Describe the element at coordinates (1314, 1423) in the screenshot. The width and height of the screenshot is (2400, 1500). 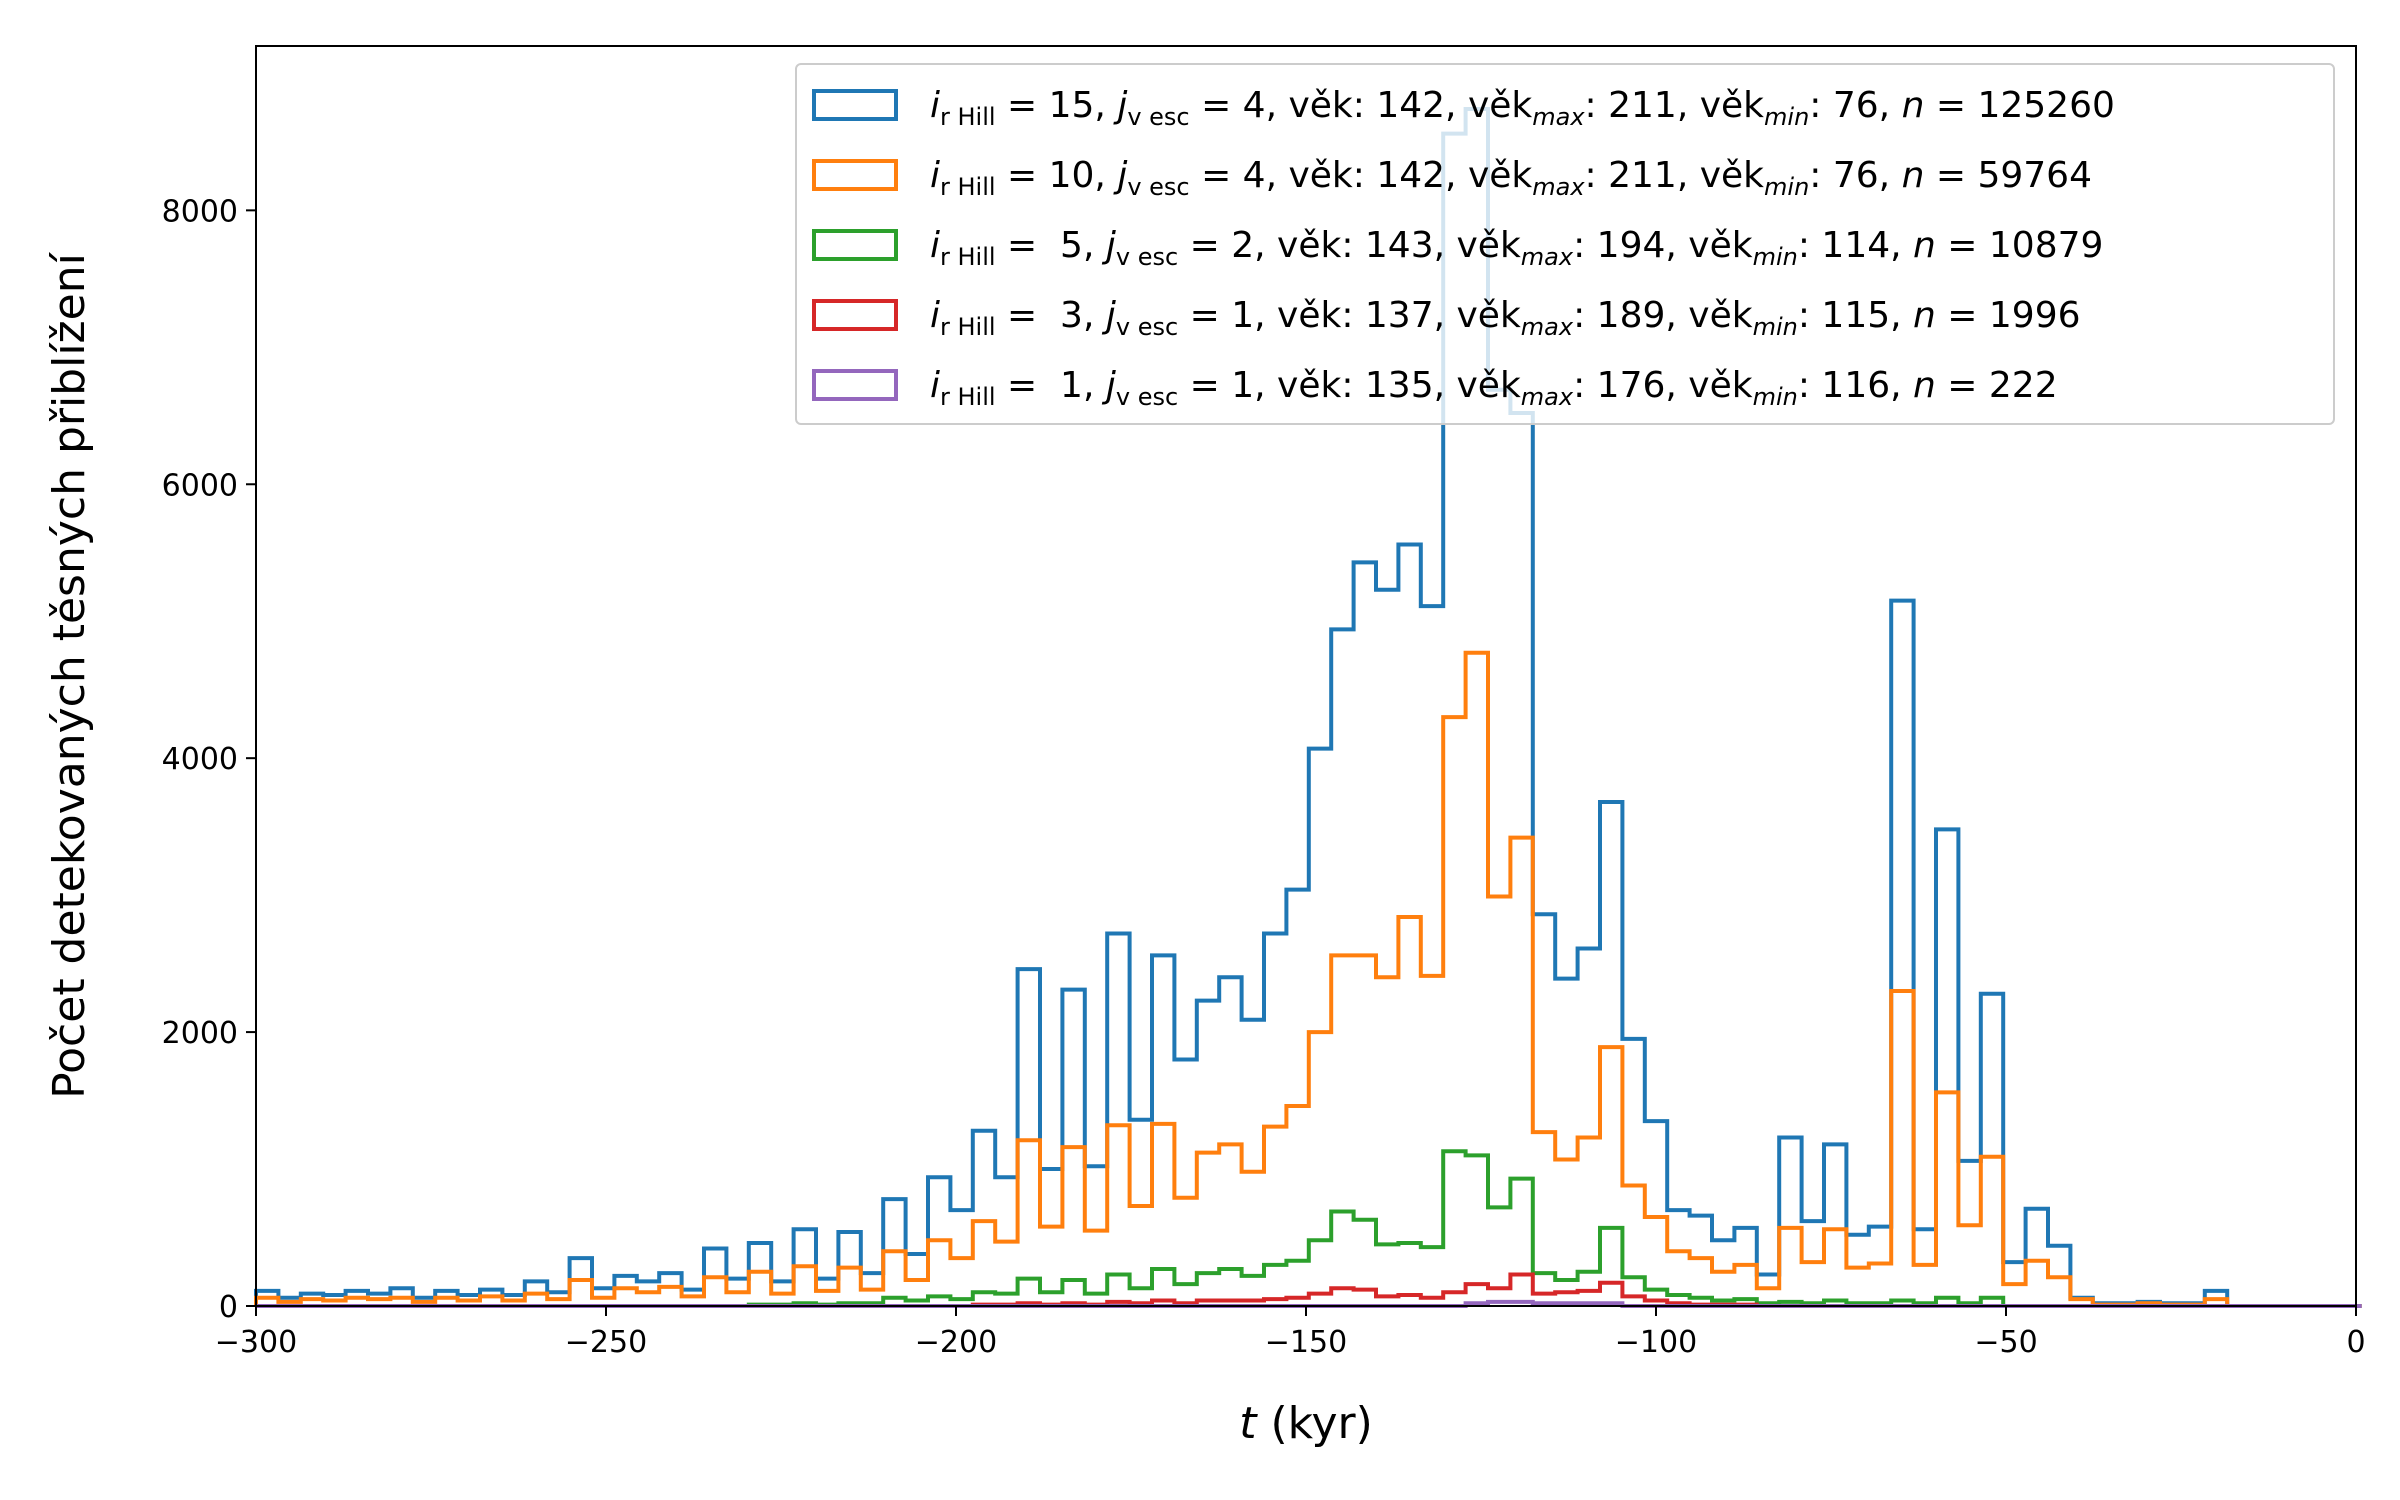
I see `x-axis-unit: (kyr)` at that location.